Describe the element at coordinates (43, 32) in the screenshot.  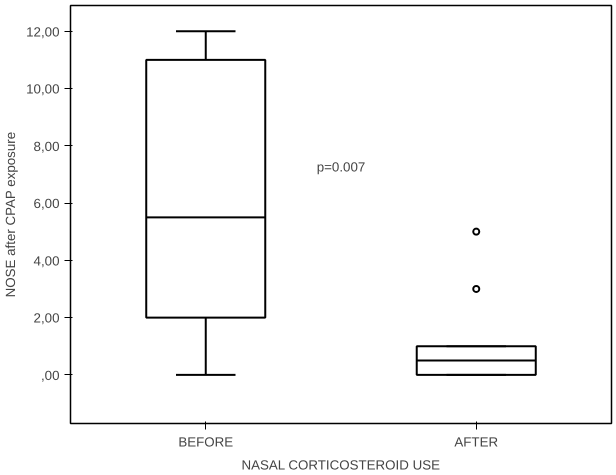
I see `y-tick-label: 12,00` at that location.